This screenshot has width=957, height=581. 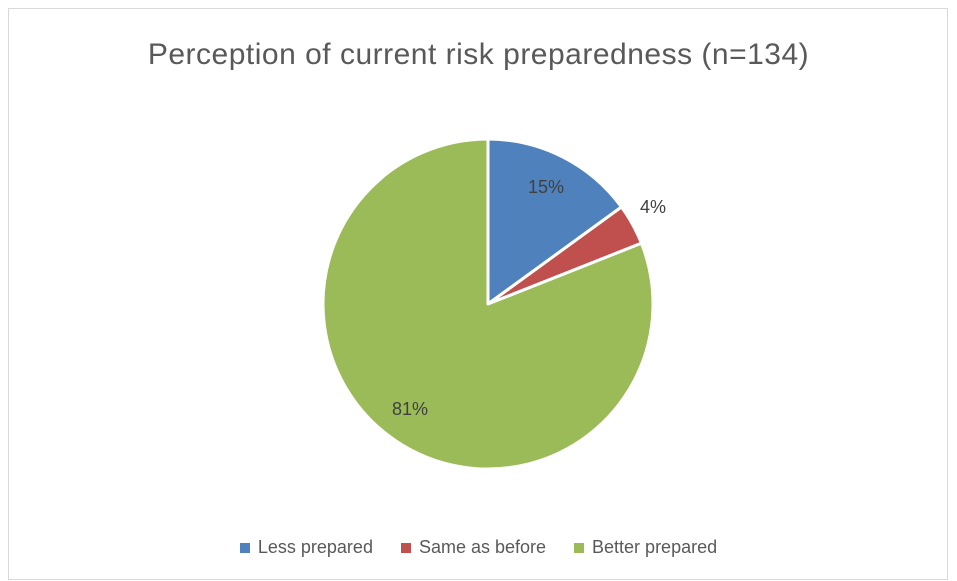 I want to click on legend-swatch-better-prepared, so click(x=579, y=547).